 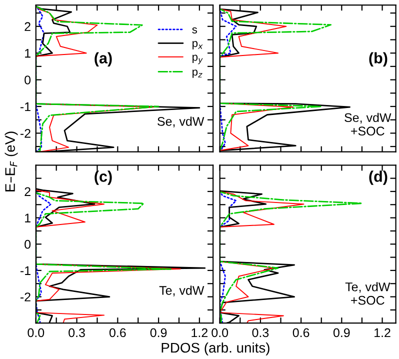 What do you see at coordinates (216, 349) in the screenshot?
I see `x-axis-title: PDOS (arb. units)` at bounding box center [216, 349].